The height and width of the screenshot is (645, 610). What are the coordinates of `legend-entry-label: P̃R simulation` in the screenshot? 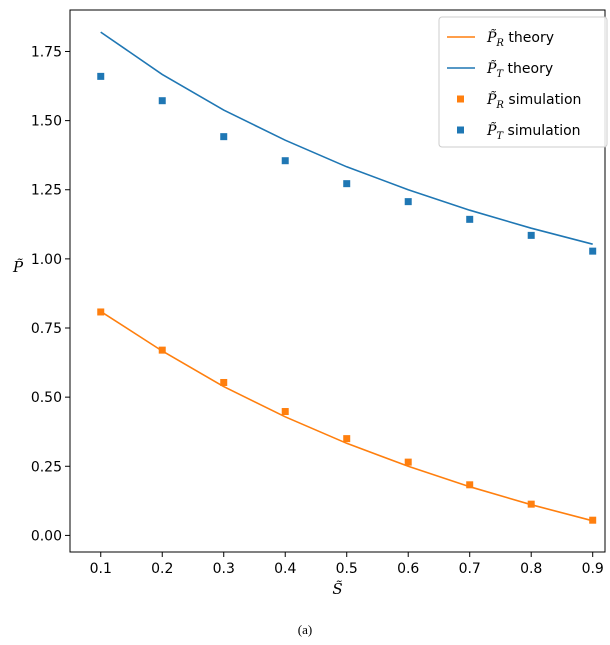 It's located at (533, 100).